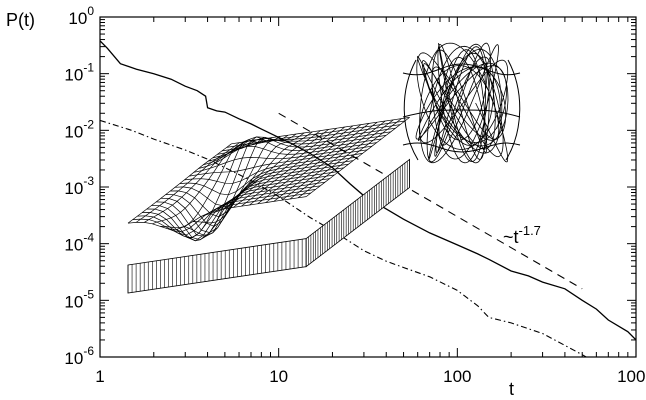  What do you see at coordinates (79, 299) in the screenshot?
I see `y-tick-label: 10⁻⁵` at bounding box center [79, 299].